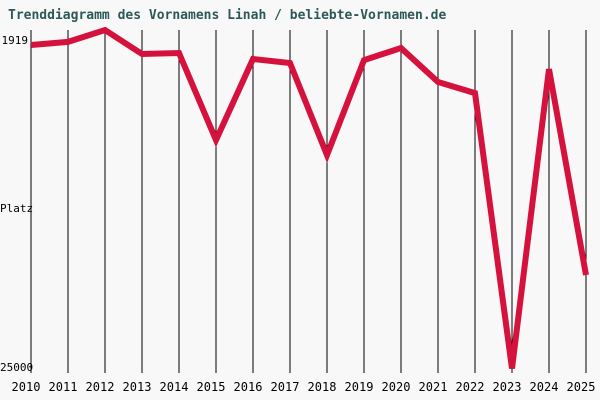 The image size is (600, 400). Describe the element at coordinates (359, 387) in the screenshot. I see `x-axis-label: 2019` at that location.